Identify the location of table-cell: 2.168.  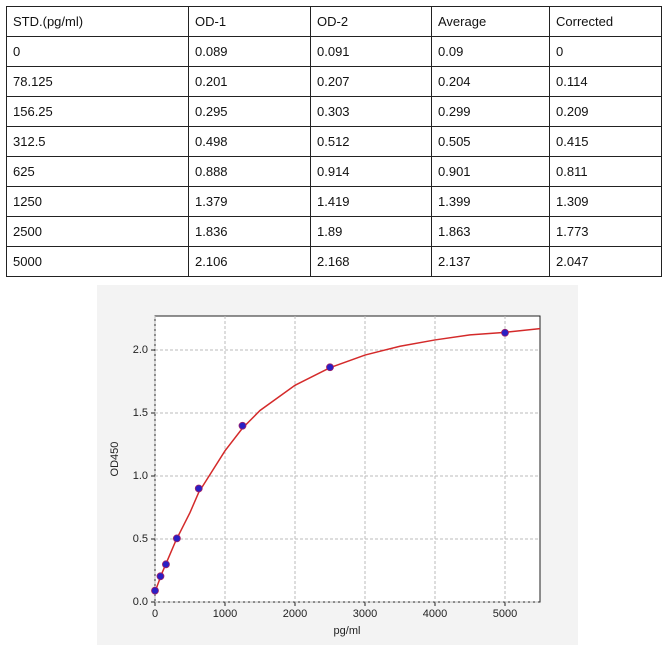
(371, 261).